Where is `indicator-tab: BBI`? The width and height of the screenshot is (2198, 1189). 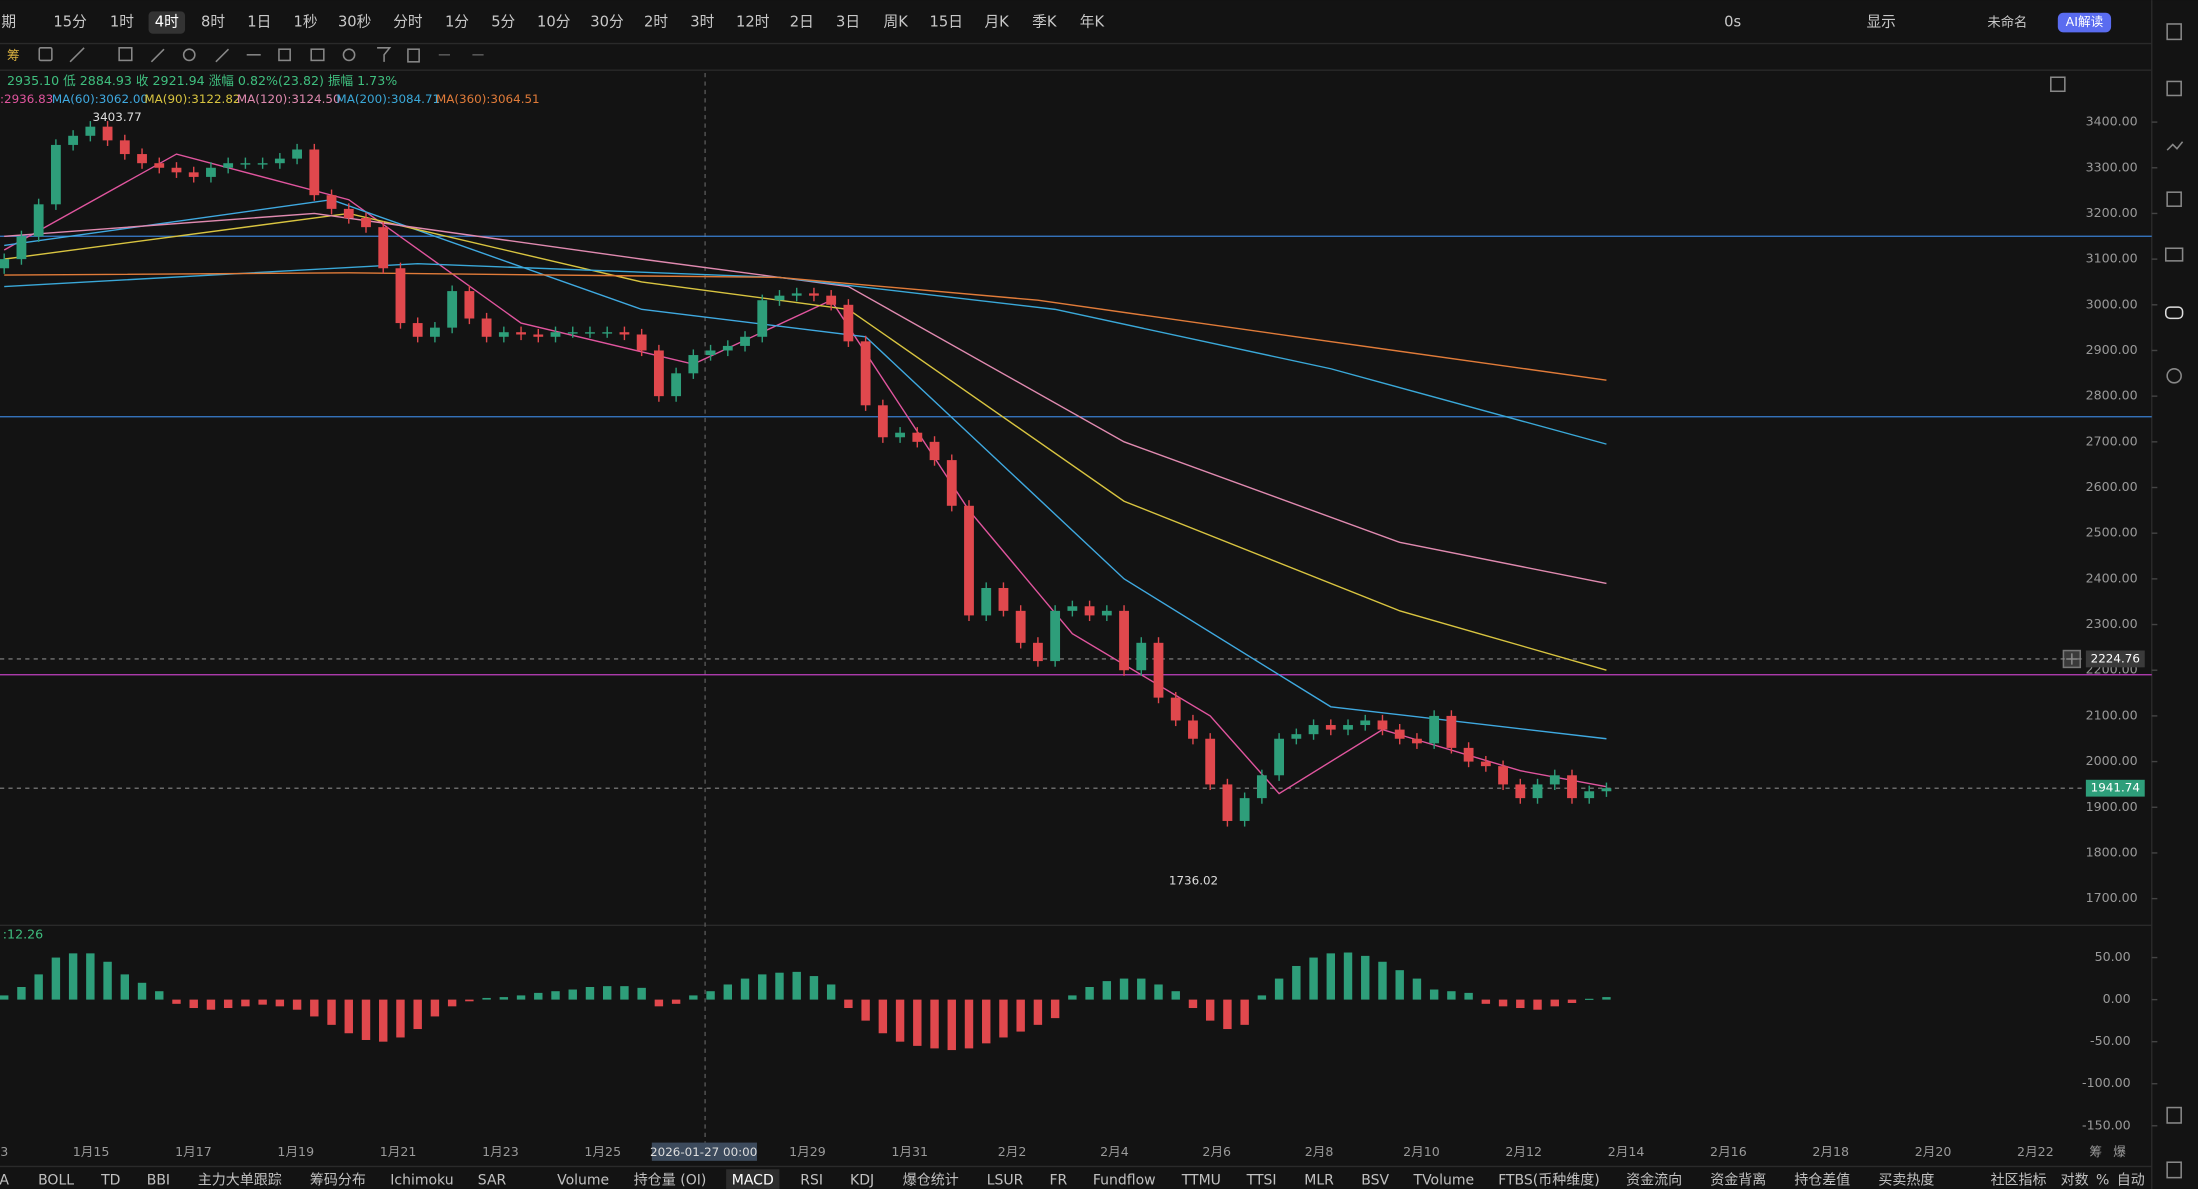 indicator-tab: BBI is located at coordinates (158, 1180).